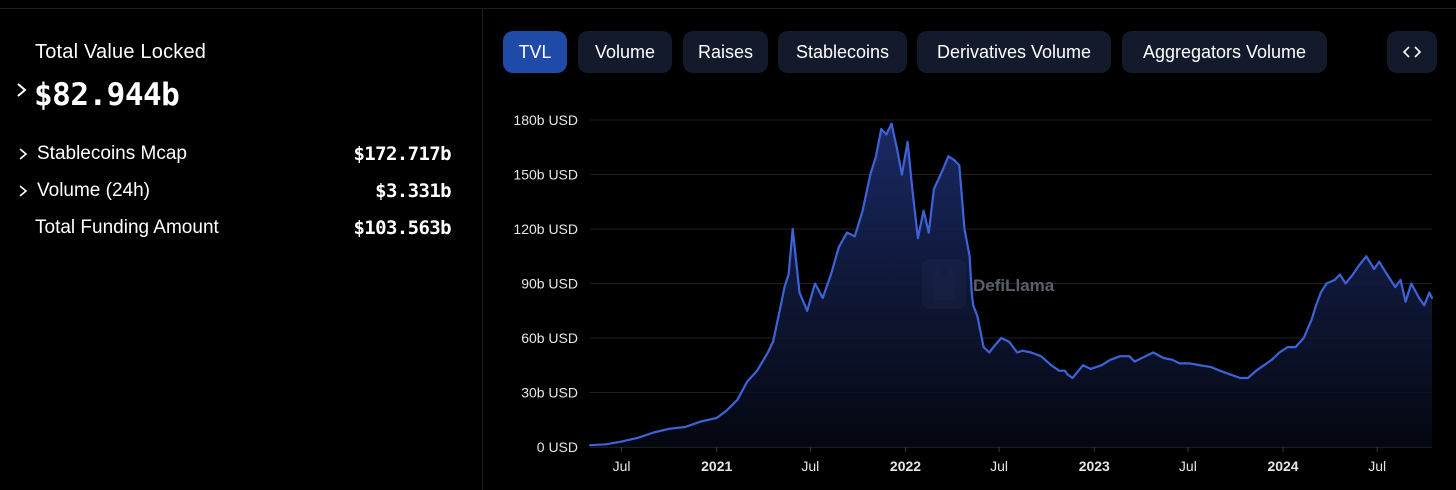  What do you see at coordinates (121, 52) in the screenshot?
I see `tvl-label: Total Value Locked` at bounding box center [121, 52].